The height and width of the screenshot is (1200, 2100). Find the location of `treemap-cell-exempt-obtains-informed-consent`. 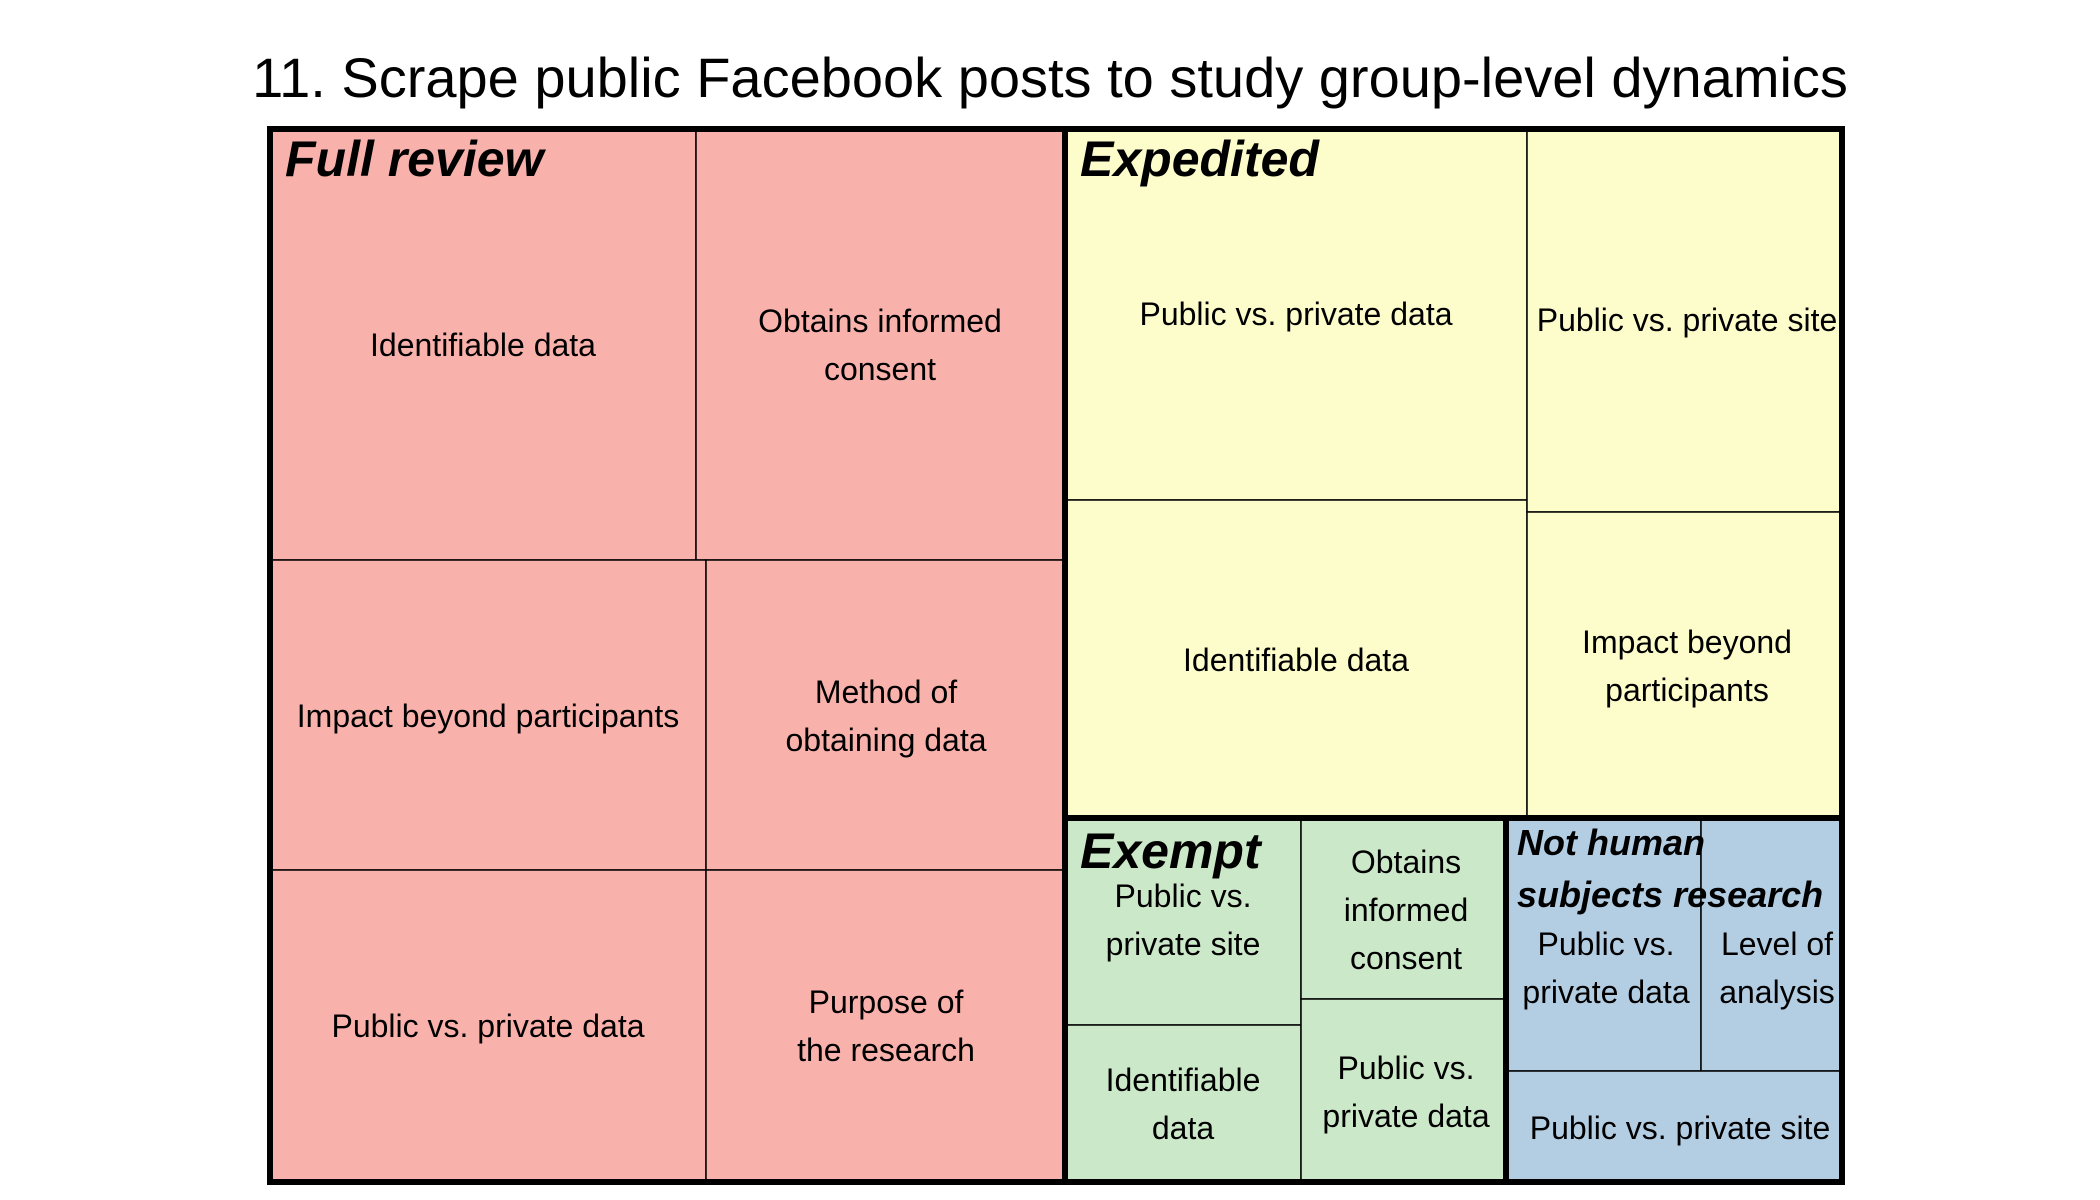

treemap-cell-exempt-obtains-informed-consent is located at coordinates (1403, 908).